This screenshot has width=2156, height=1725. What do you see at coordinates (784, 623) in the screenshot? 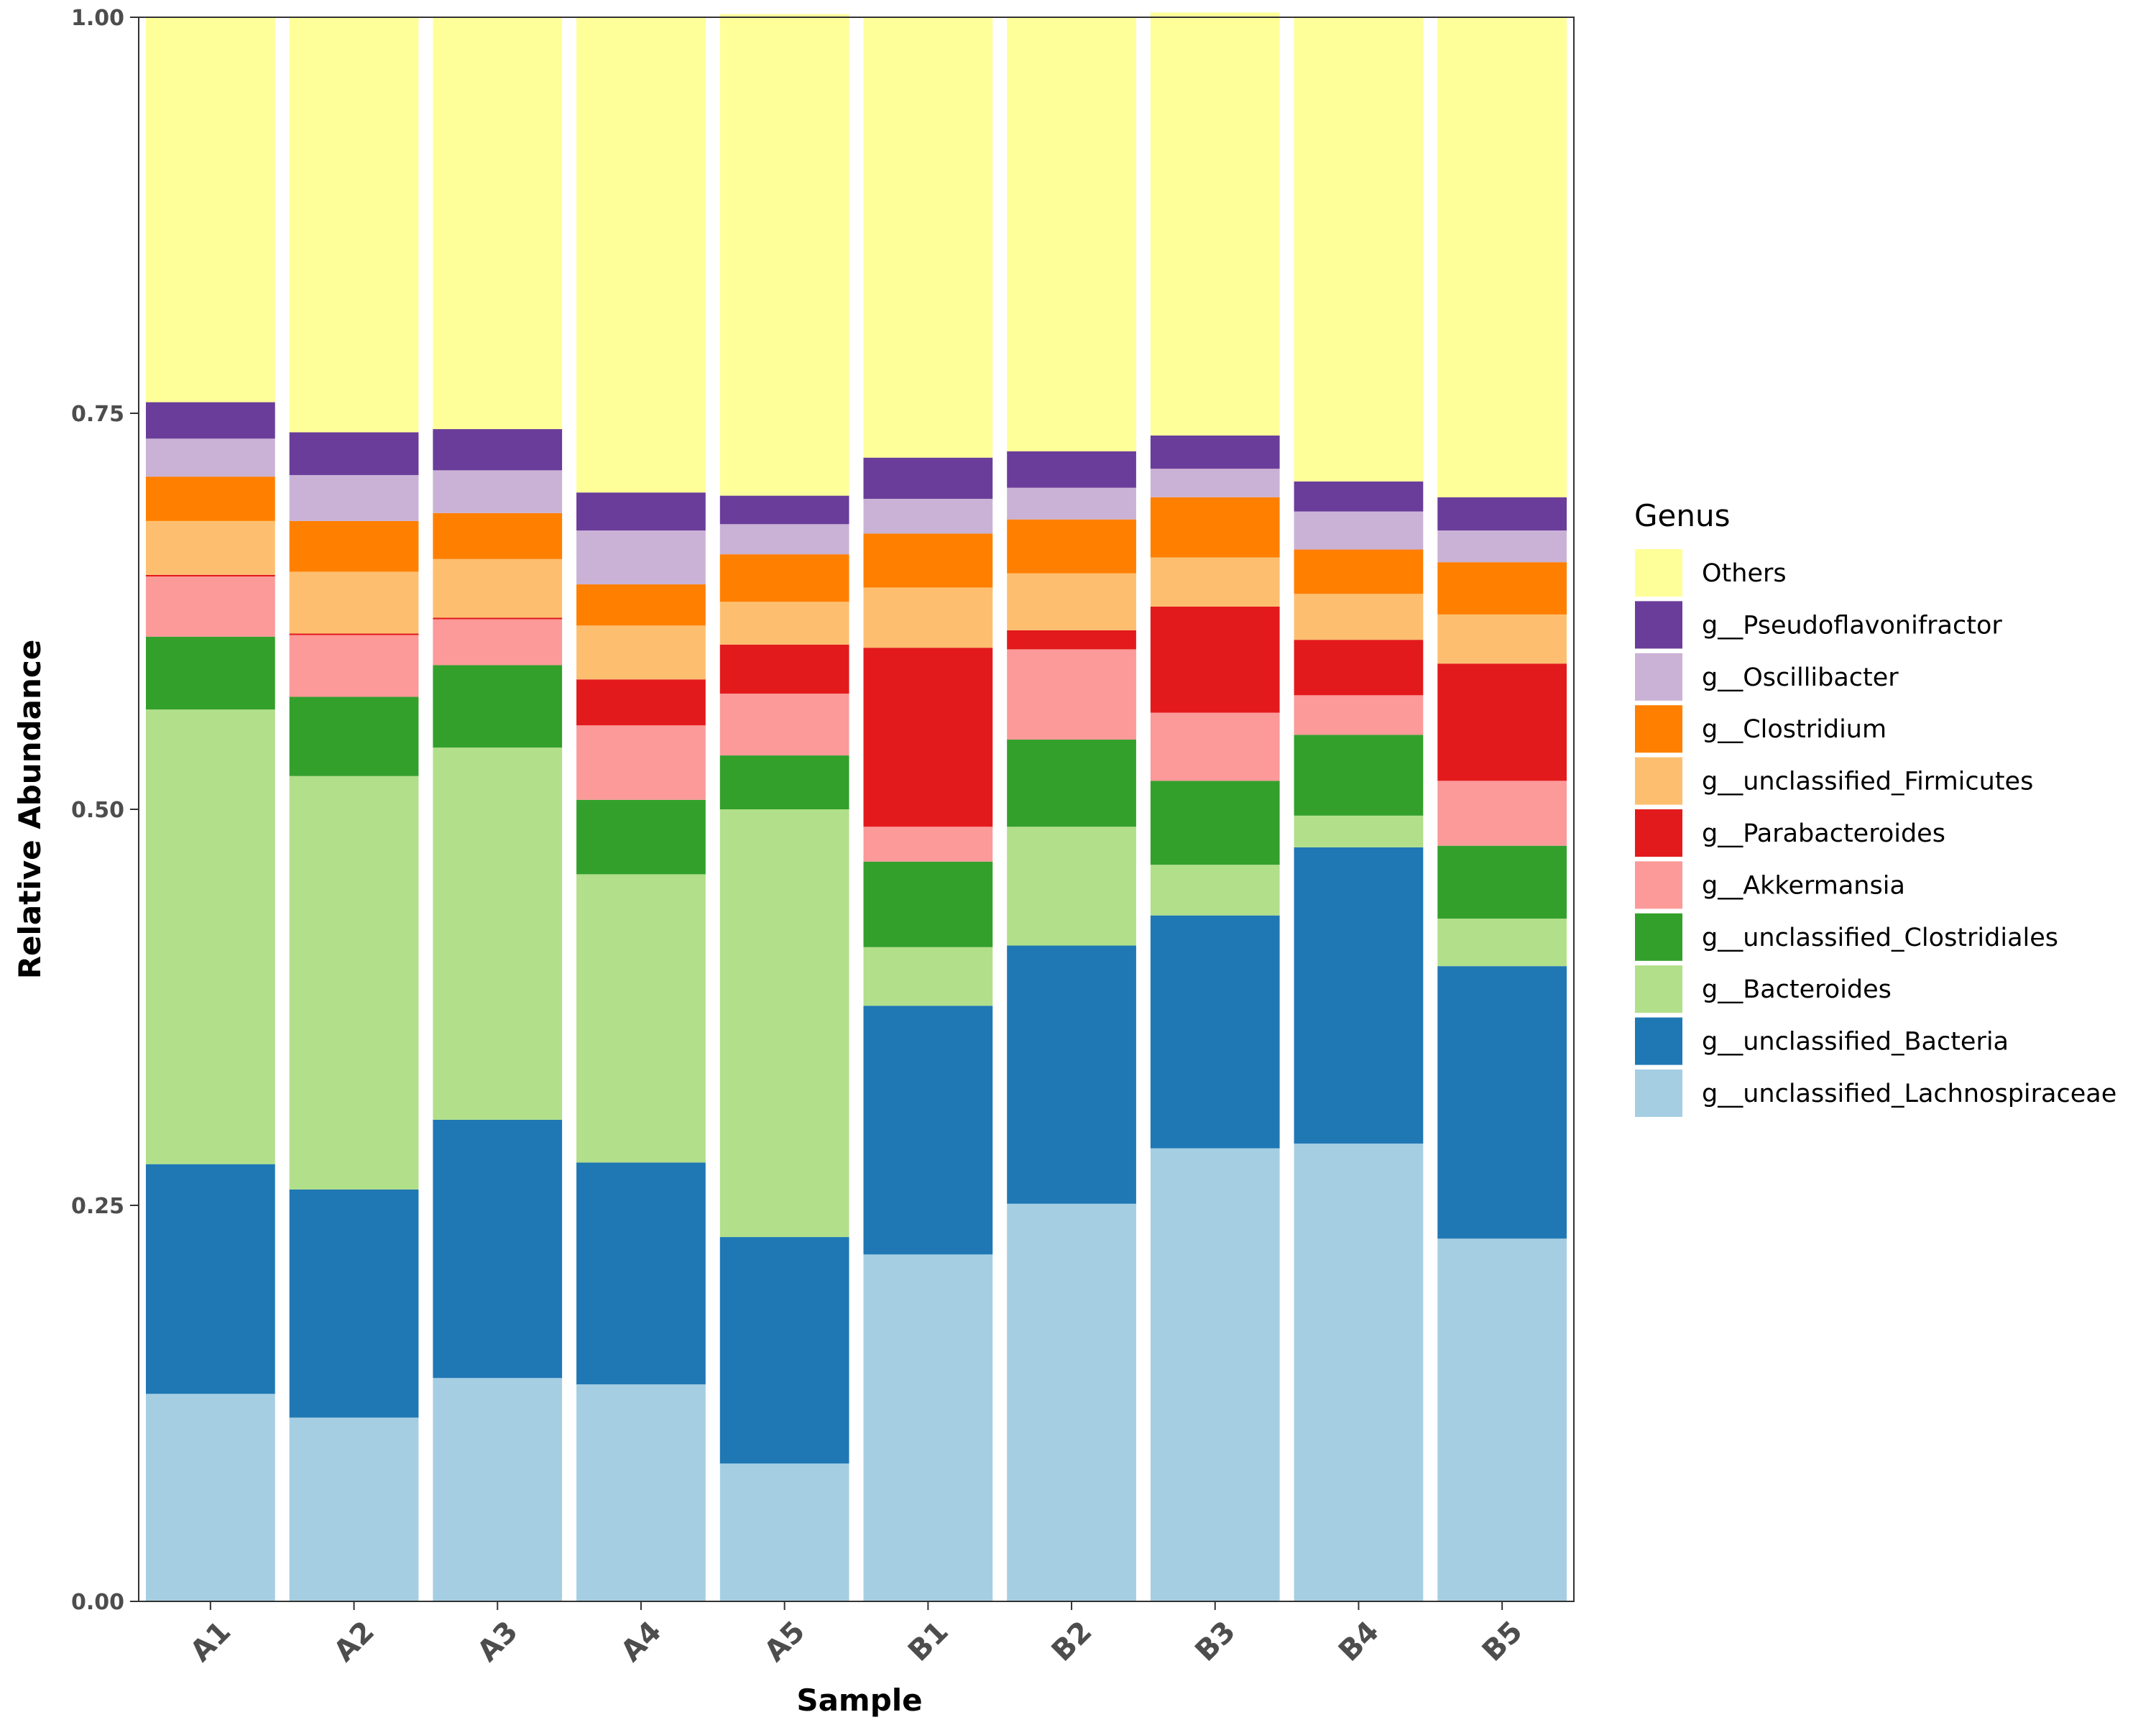
I see `bar-segment-a5-g-unclassified-firmicutes` at bounding box center [784, 623].